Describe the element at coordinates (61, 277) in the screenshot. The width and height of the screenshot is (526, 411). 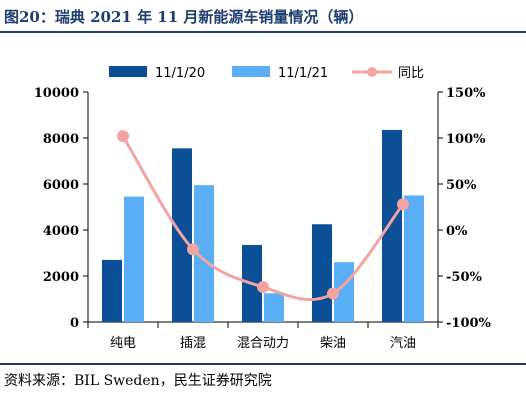
I see `y-left-tick-label: 2000` at that location.